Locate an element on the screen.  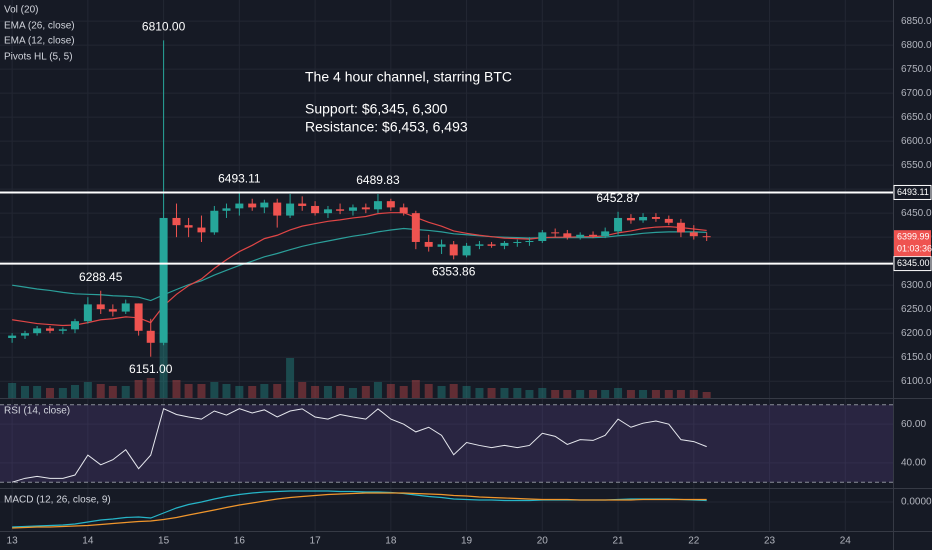
y-tick-label: 6300.00 is located at coordinates (916, 285).